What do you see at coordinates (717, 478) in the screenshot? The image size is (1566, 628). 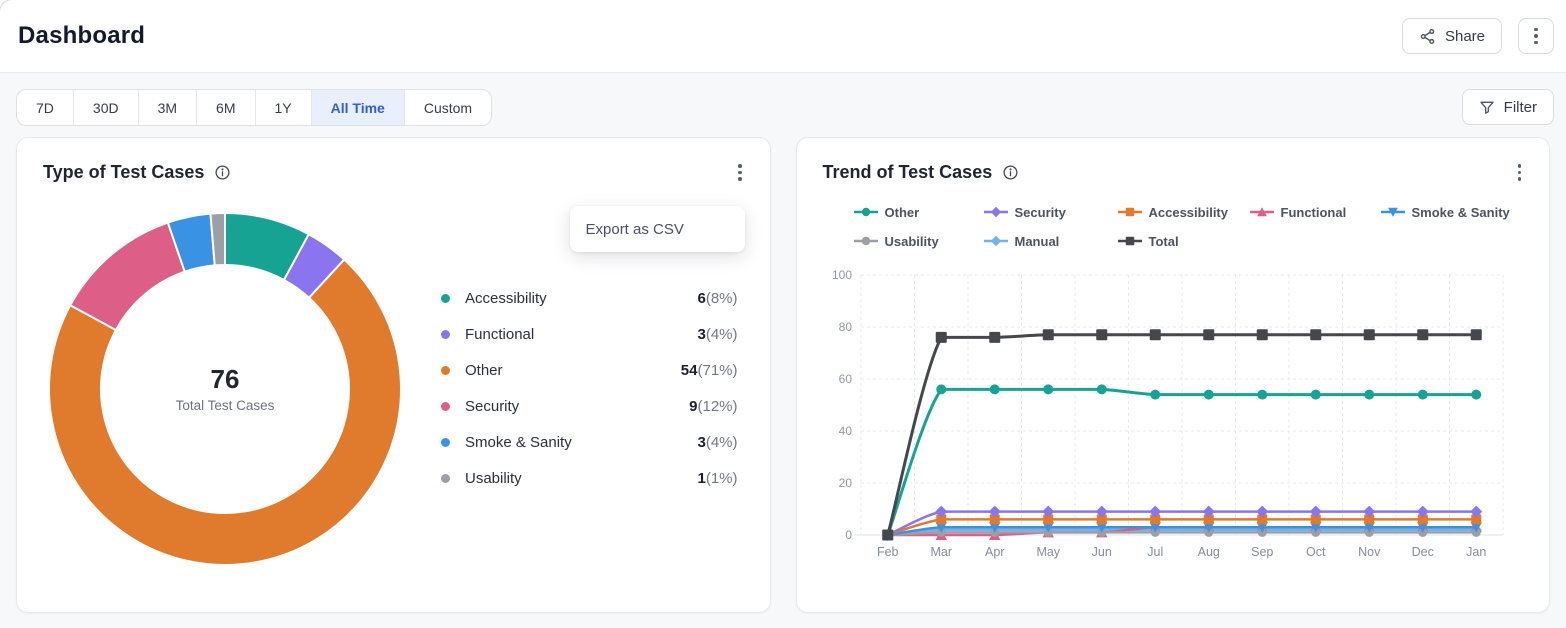 I see `legend-value: 1(1%)` at bounding box center [717, 478].